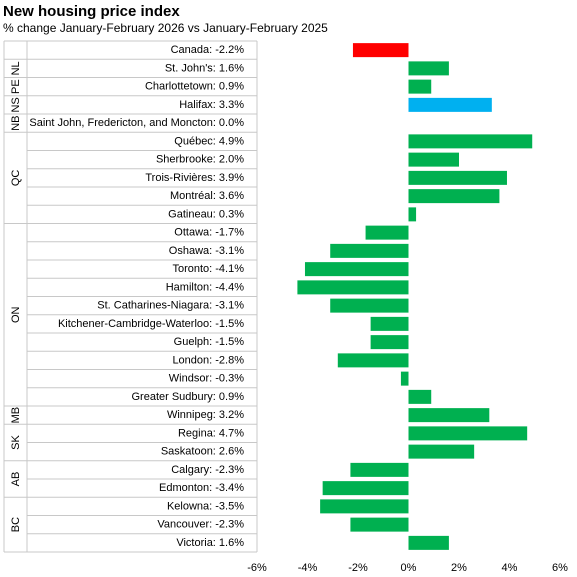  I want to click on group-label-sk: SK, so click(16, 442).